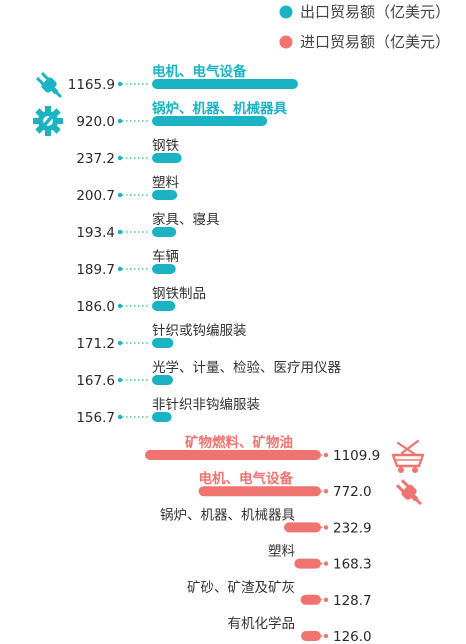 This screenshot has height=644, width=466. Describe the element at coordinates (95, 307) in the screenshot. I see `export-value-label: 186.0` at that location.